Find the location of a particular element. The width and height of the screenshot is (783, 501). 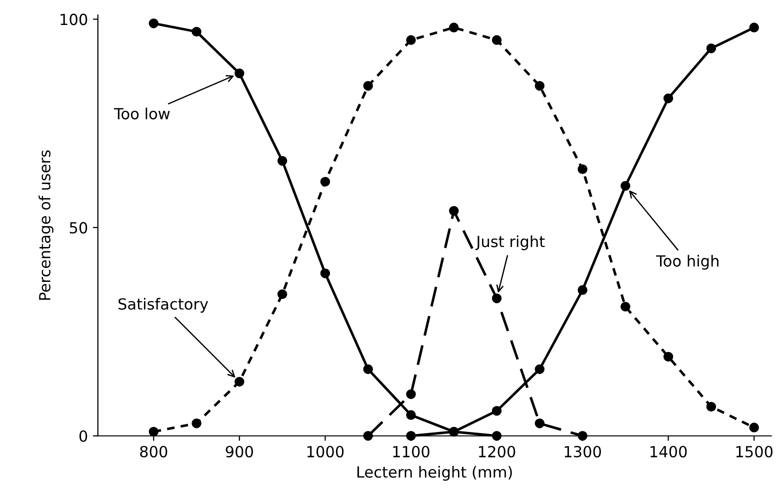

x-tick-label: 1200 is located at coordinates (497, 452).